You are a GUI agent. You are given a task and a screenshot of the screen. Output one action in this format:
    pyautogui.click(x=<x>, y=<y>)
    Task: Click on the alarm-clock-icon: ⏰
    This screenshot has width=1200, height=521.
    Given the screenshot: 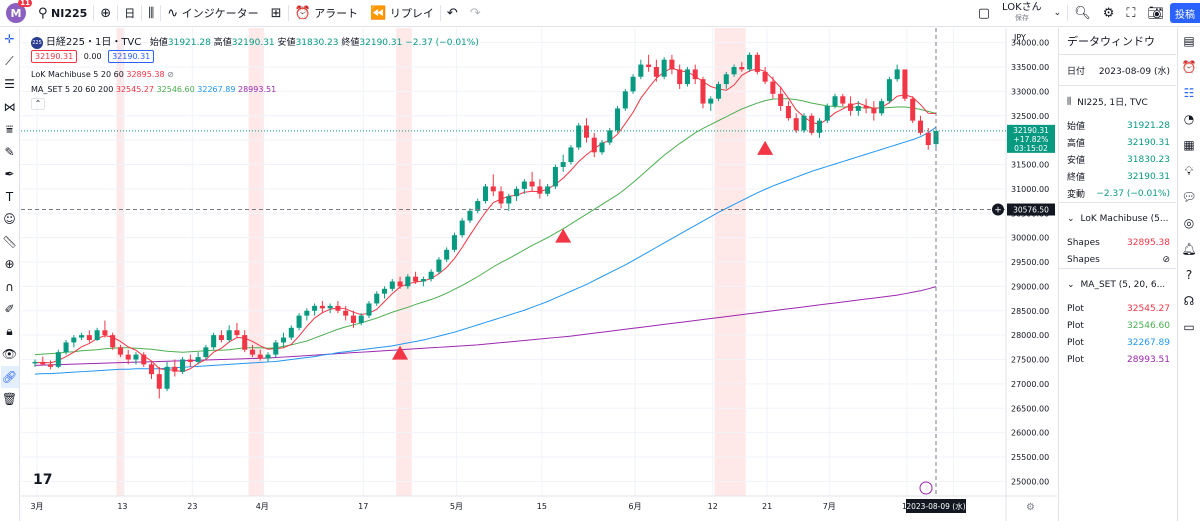 What is the action you would take?
    pyautogui.click(x=302, y=13)
    